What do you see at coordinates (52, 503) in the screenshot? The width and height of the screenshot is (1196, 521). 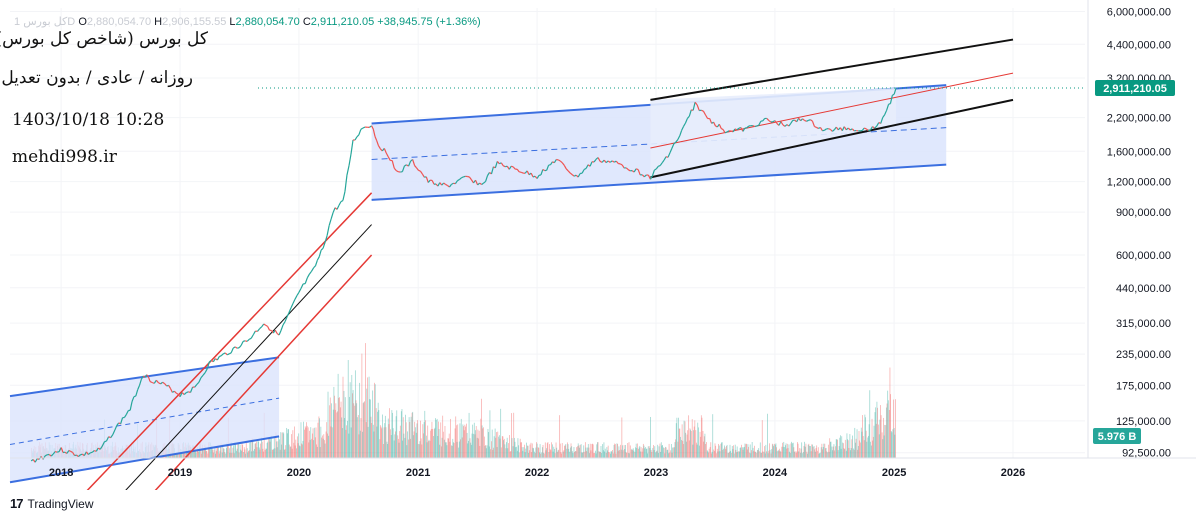 I see `tradingview-brand: 17 TradingView` at bounding box center [52, 503].